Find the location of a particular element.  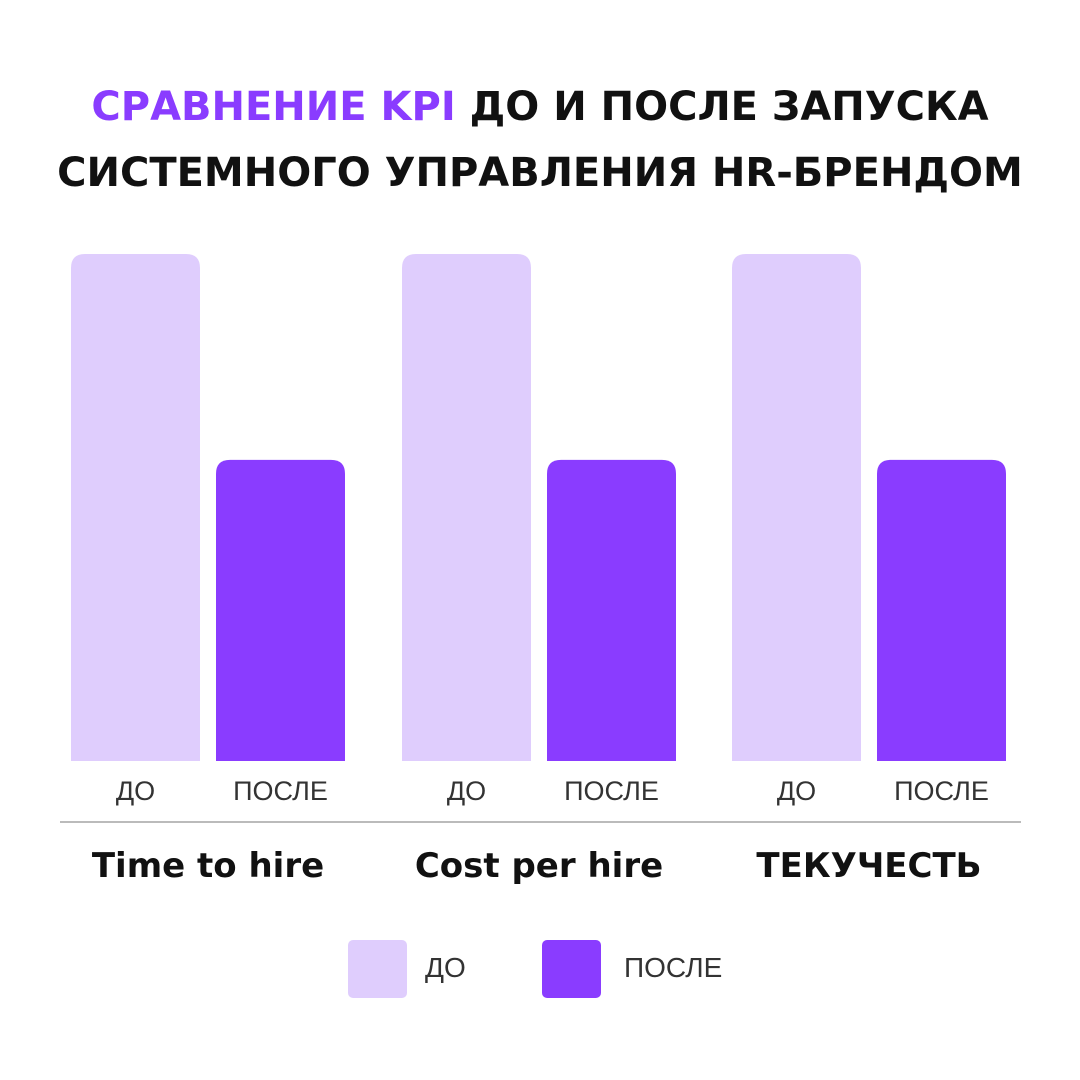

legend-swatch-before is located at coordinates (377, 969).